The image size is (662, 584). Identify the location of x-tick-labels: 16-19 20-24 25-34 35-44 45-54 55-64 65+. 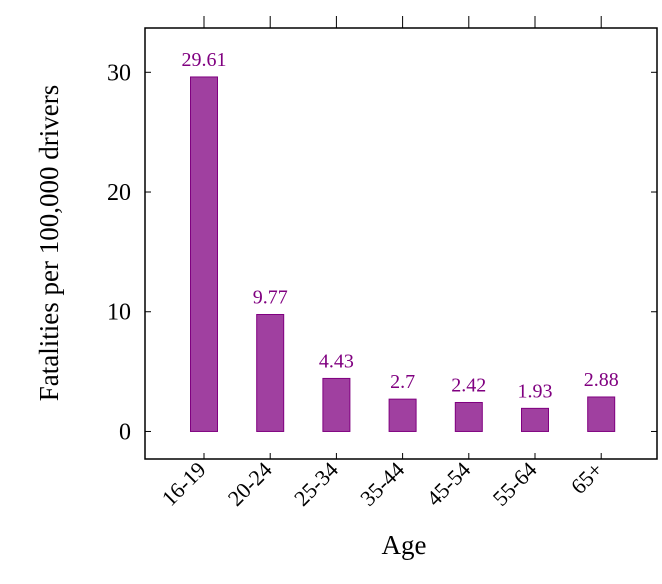
(382, 484).